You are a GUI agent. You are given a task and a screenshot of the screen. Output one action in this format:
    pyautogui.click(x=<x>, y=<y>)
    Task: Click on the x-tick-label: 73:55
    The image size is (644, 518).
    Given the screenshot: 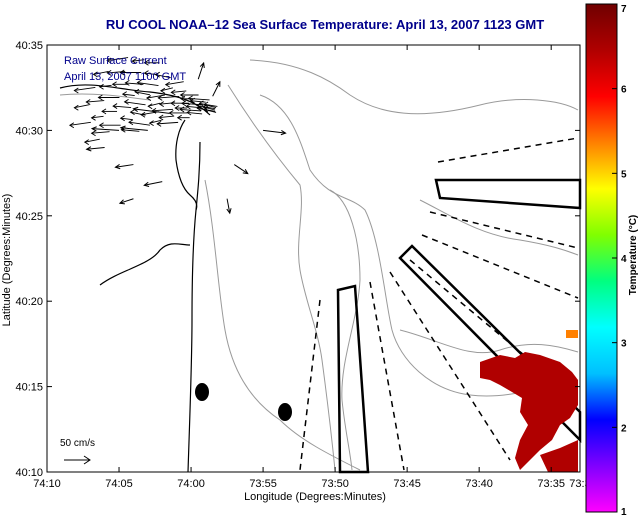 What is the action you would take?
    pyautogui.click(x=263, y=484)
    